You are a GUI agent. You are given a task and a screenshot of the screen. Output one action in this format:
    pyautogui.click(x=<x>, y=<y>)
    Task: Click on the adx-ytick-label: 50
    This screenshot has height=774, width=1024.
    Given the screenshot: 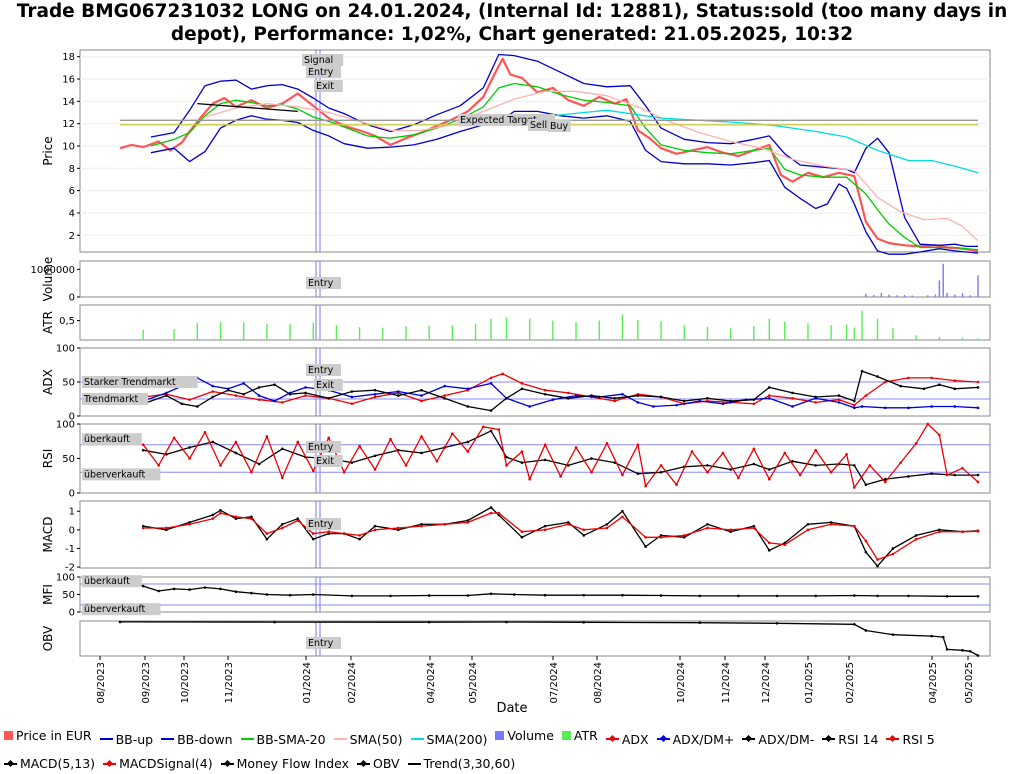 What is the action you would take?
    pyautogui.click(x=68, y=383)
    